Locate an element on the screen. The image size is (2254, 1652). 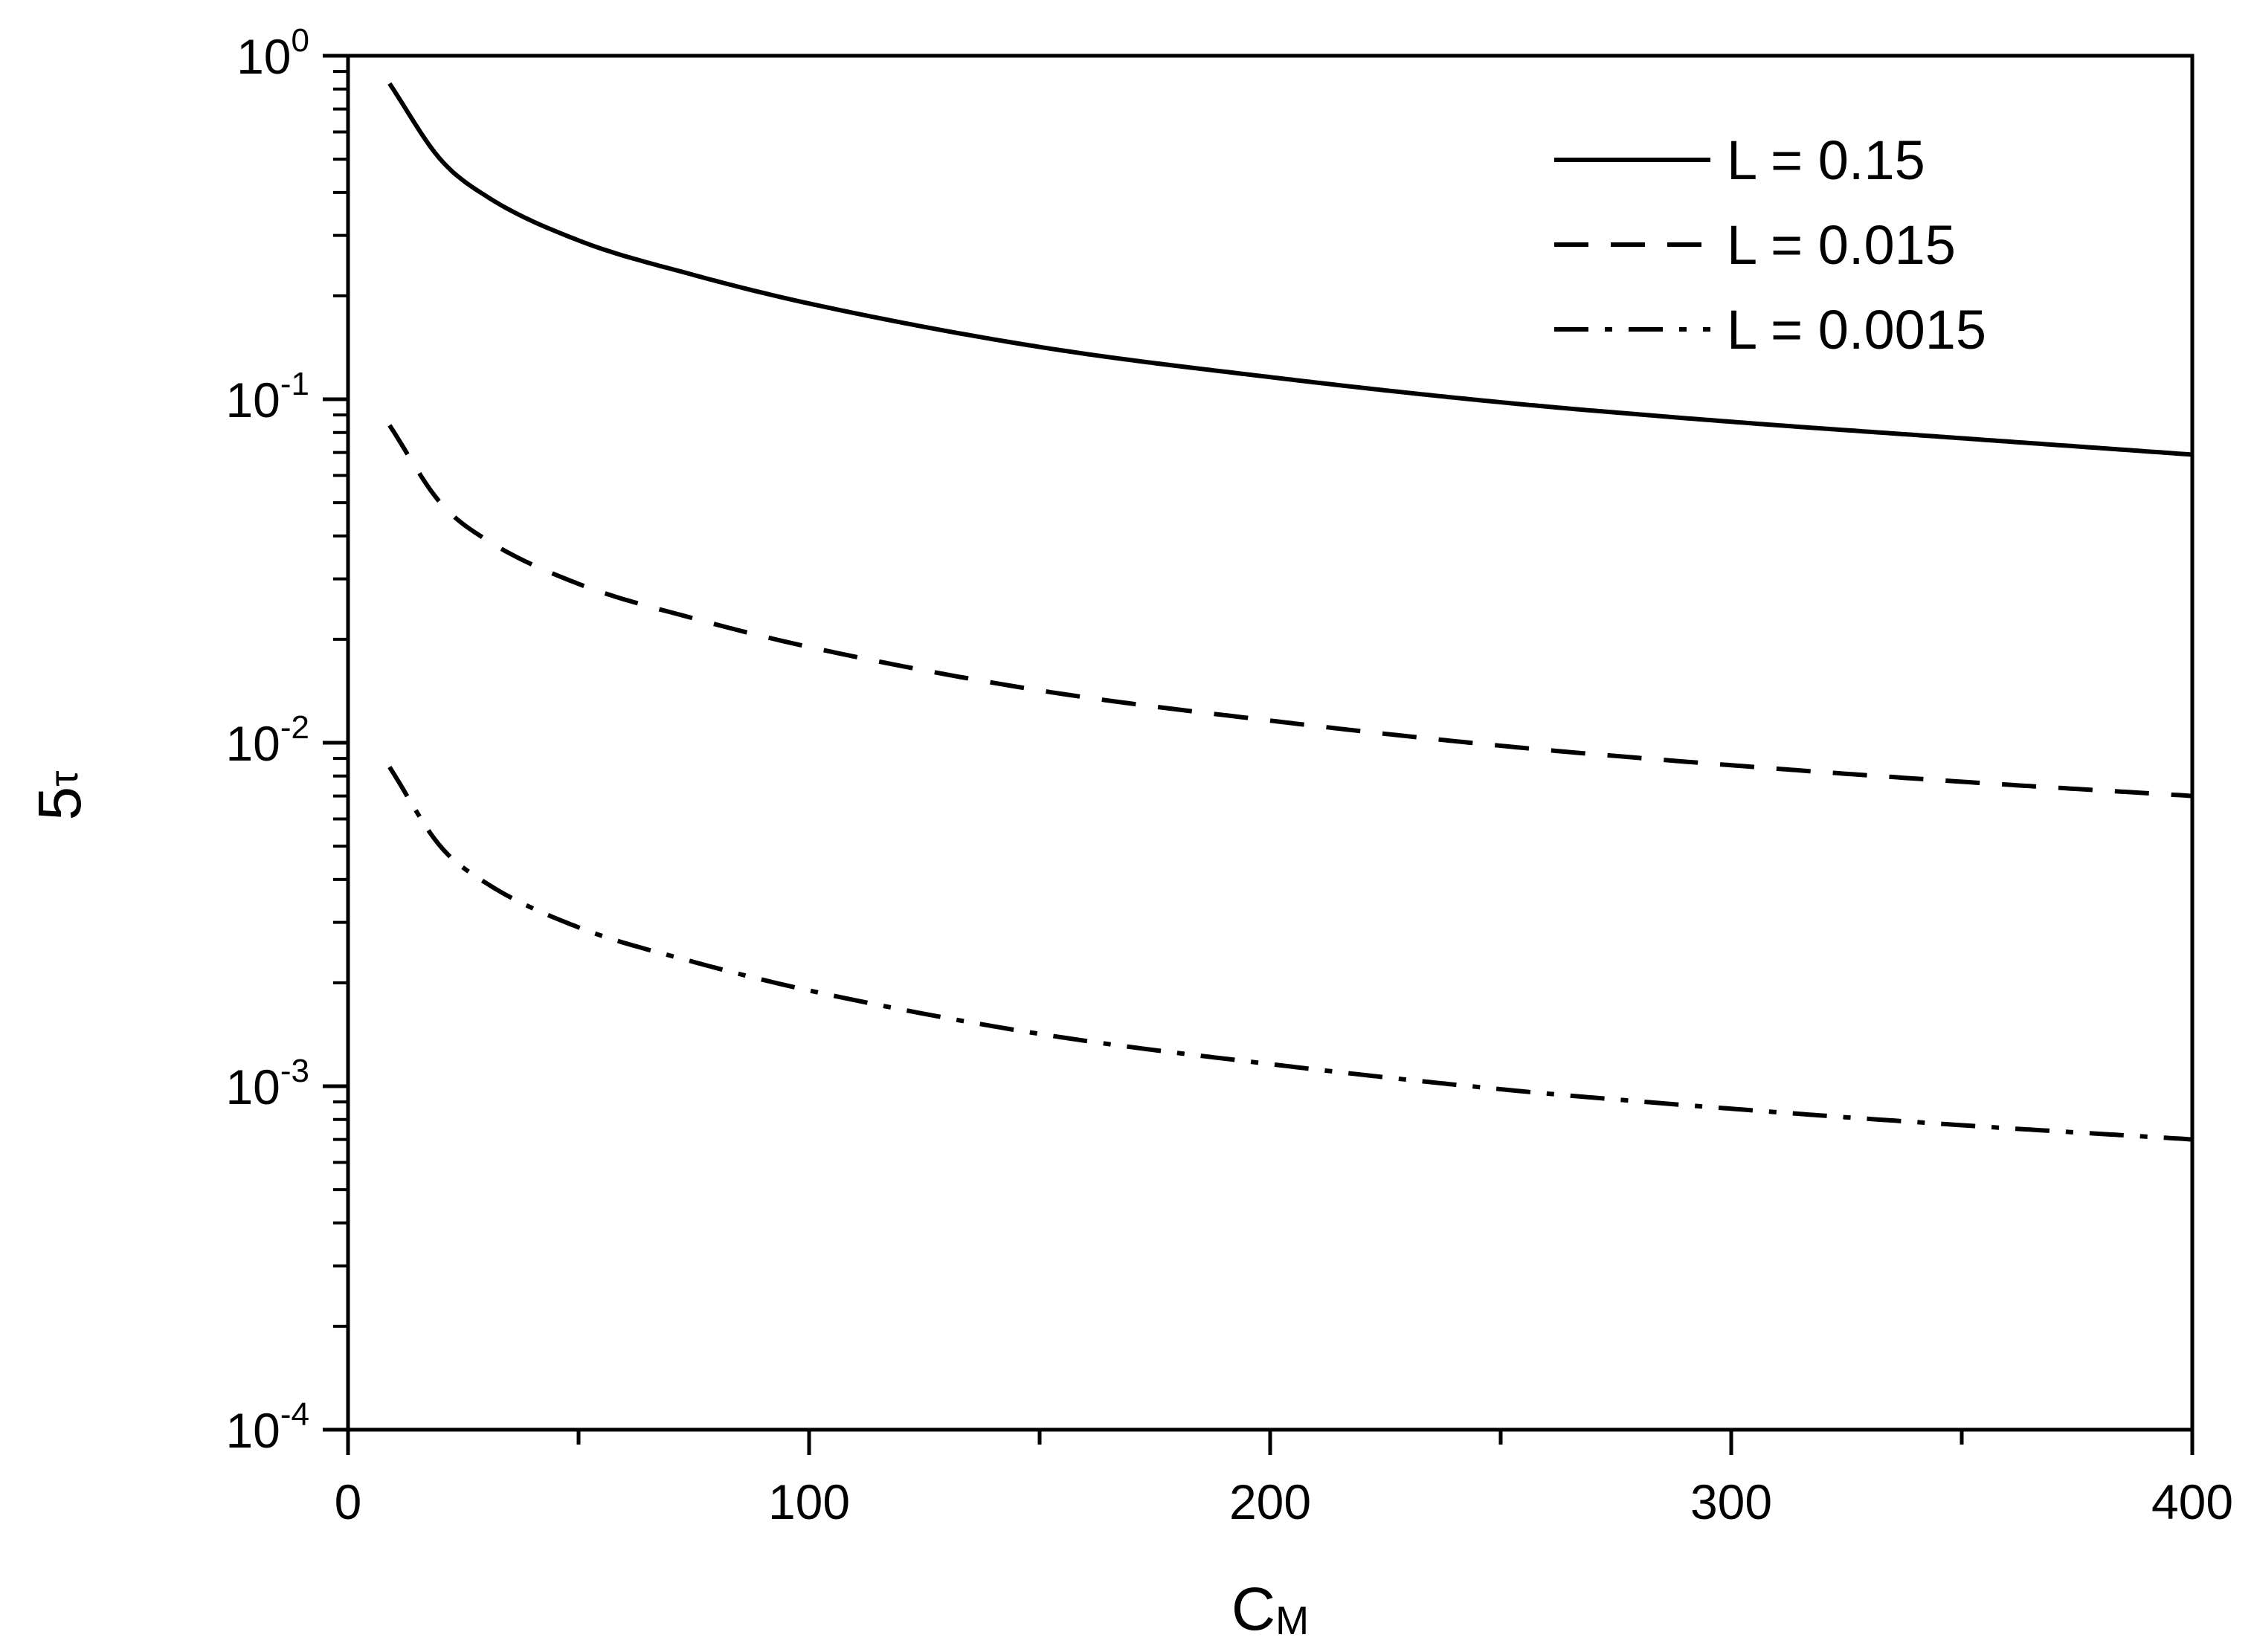
y-axis-title-main: 5 is located at coordinates (60, 804).